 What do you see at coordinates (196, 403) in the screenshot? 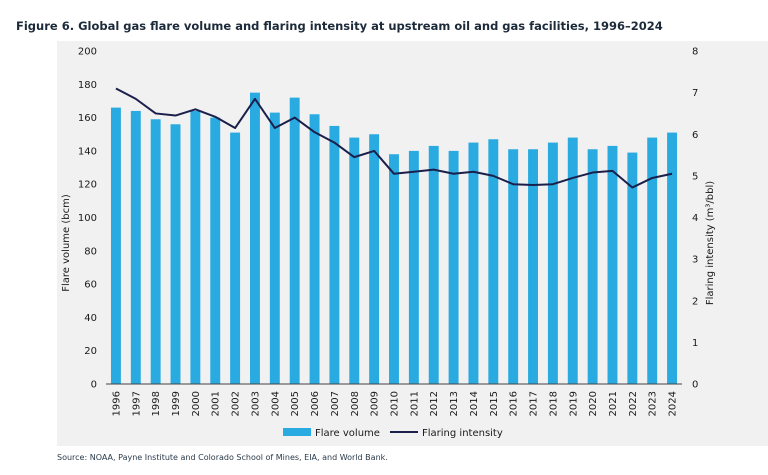
I see `x-tick-label-2000: 2000` at bounding box center [196, 403].